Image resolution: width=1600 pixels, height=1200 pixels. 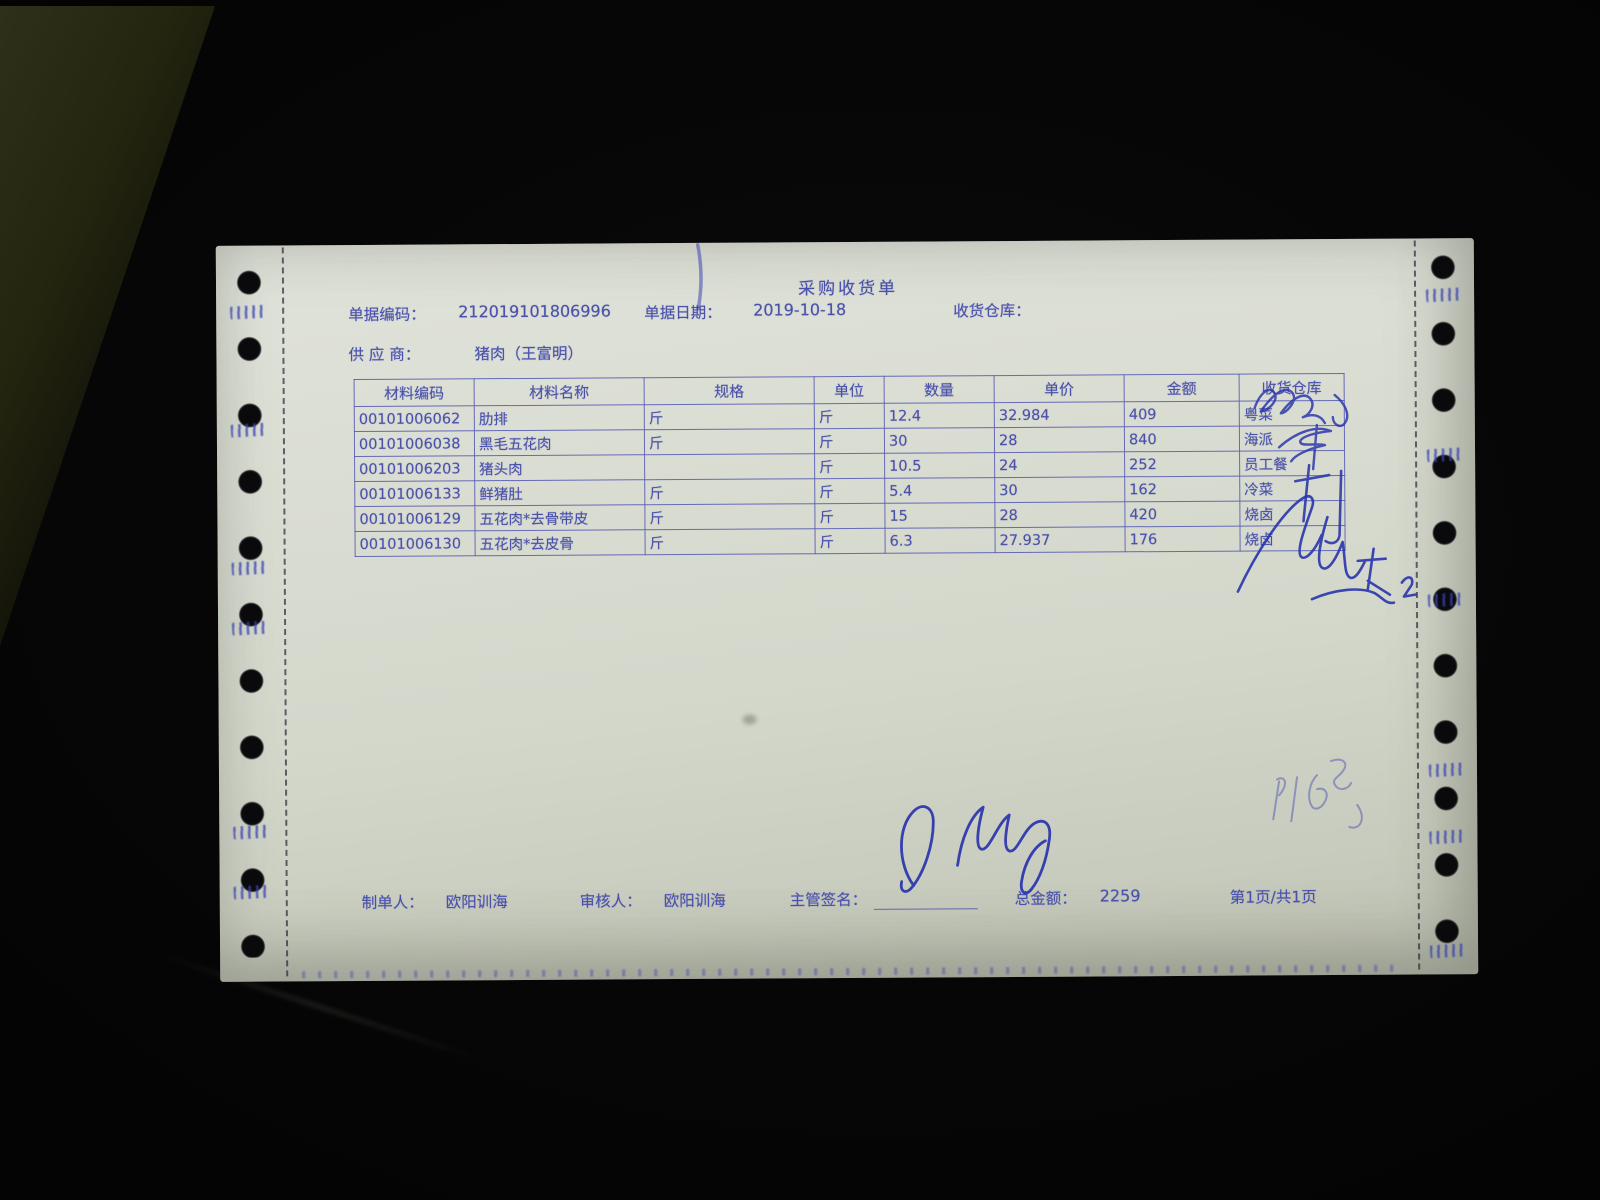 What do you see at coordinates (1060, 539) in the screenshot?
I see `cell-price: 27.937` at bounding box center [1060, 539].